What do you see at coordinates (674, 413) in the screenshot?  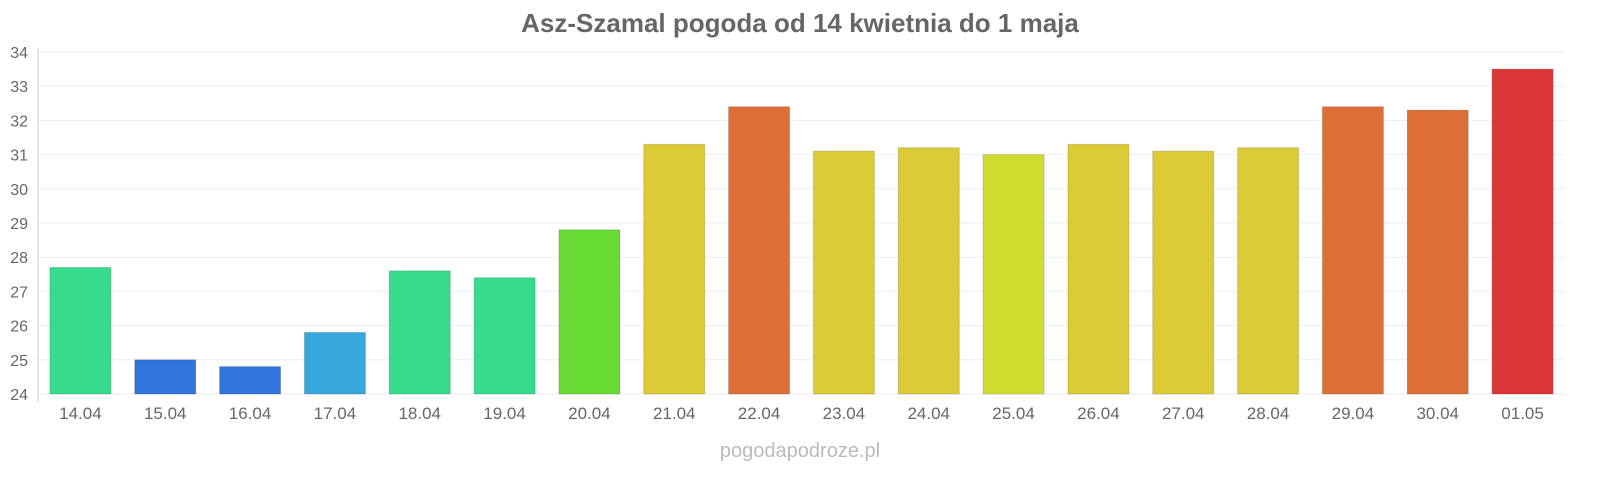 I see `x-tick-label: 21.04` at bounding box center [674, 413].